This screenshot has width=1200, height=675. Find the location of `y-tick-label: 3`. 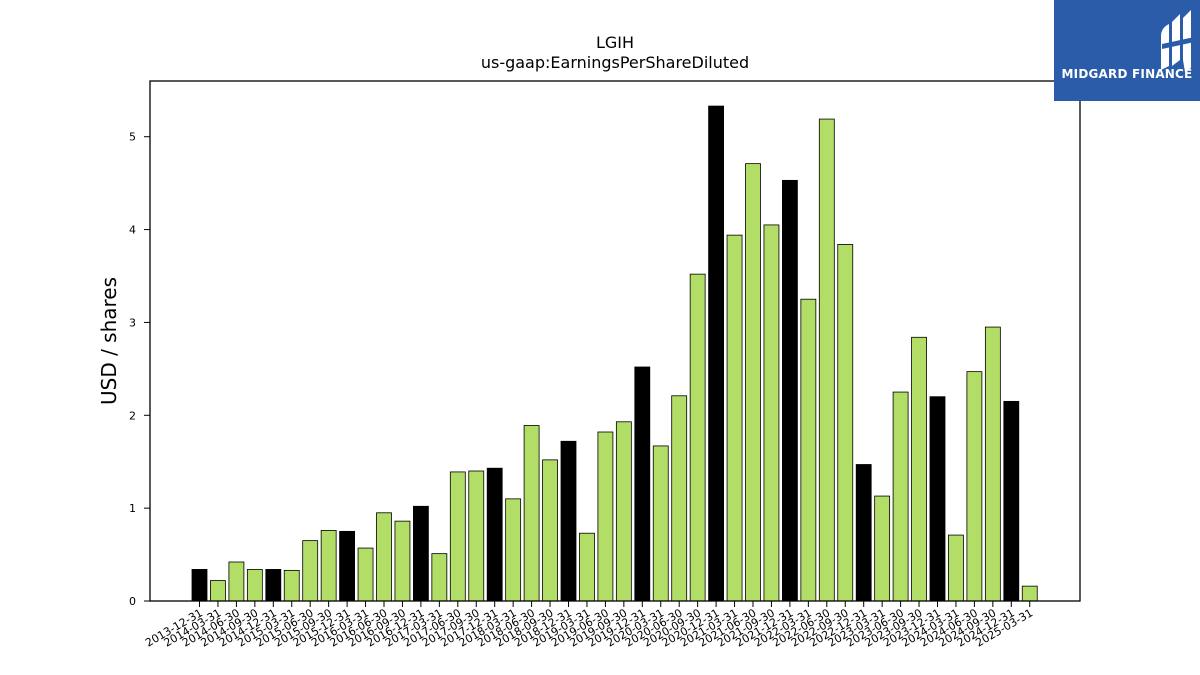

y-tick-label: 3 is located at coordinates (132, 322).